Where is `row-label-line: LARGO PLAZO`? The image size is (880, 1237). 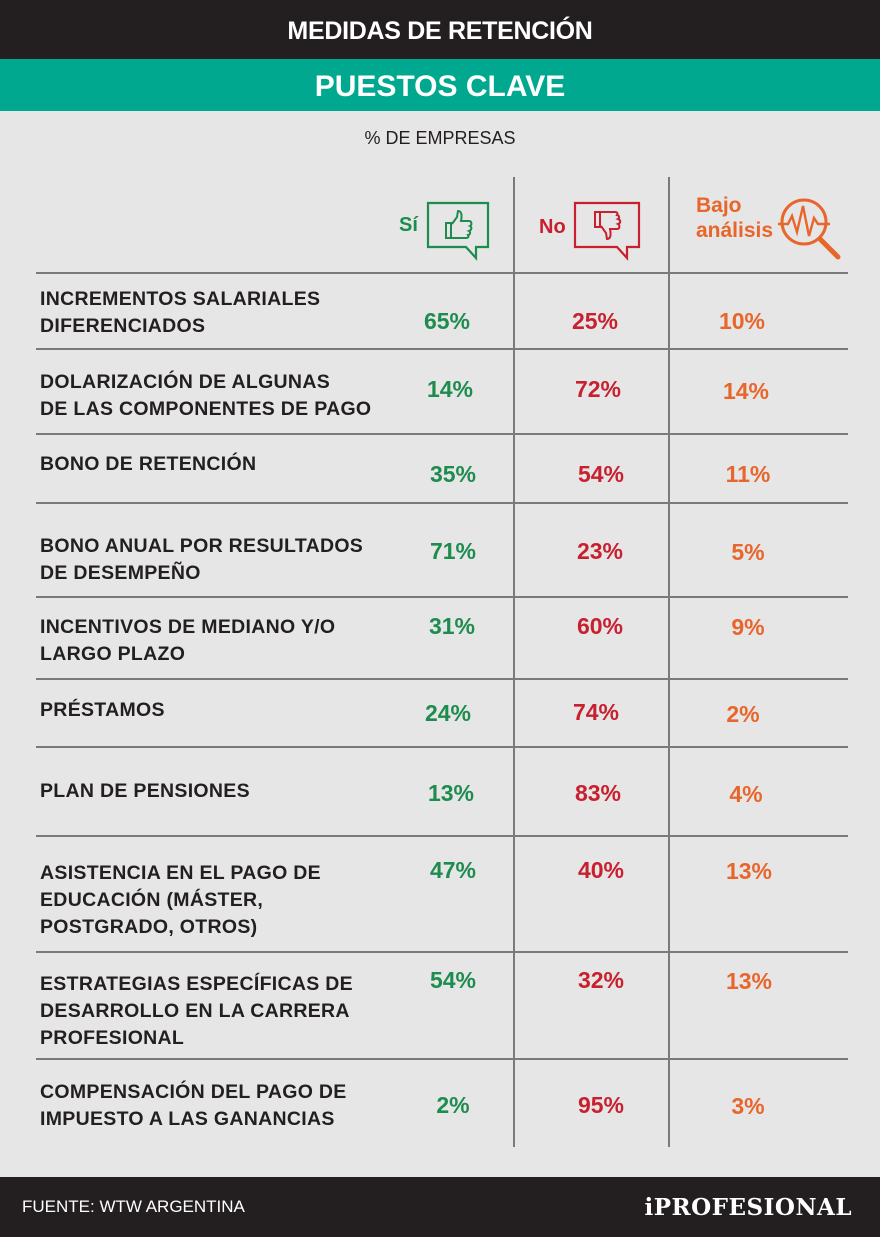 row-label-line: LARGO PLAZO is located at coordinates (113, 654).